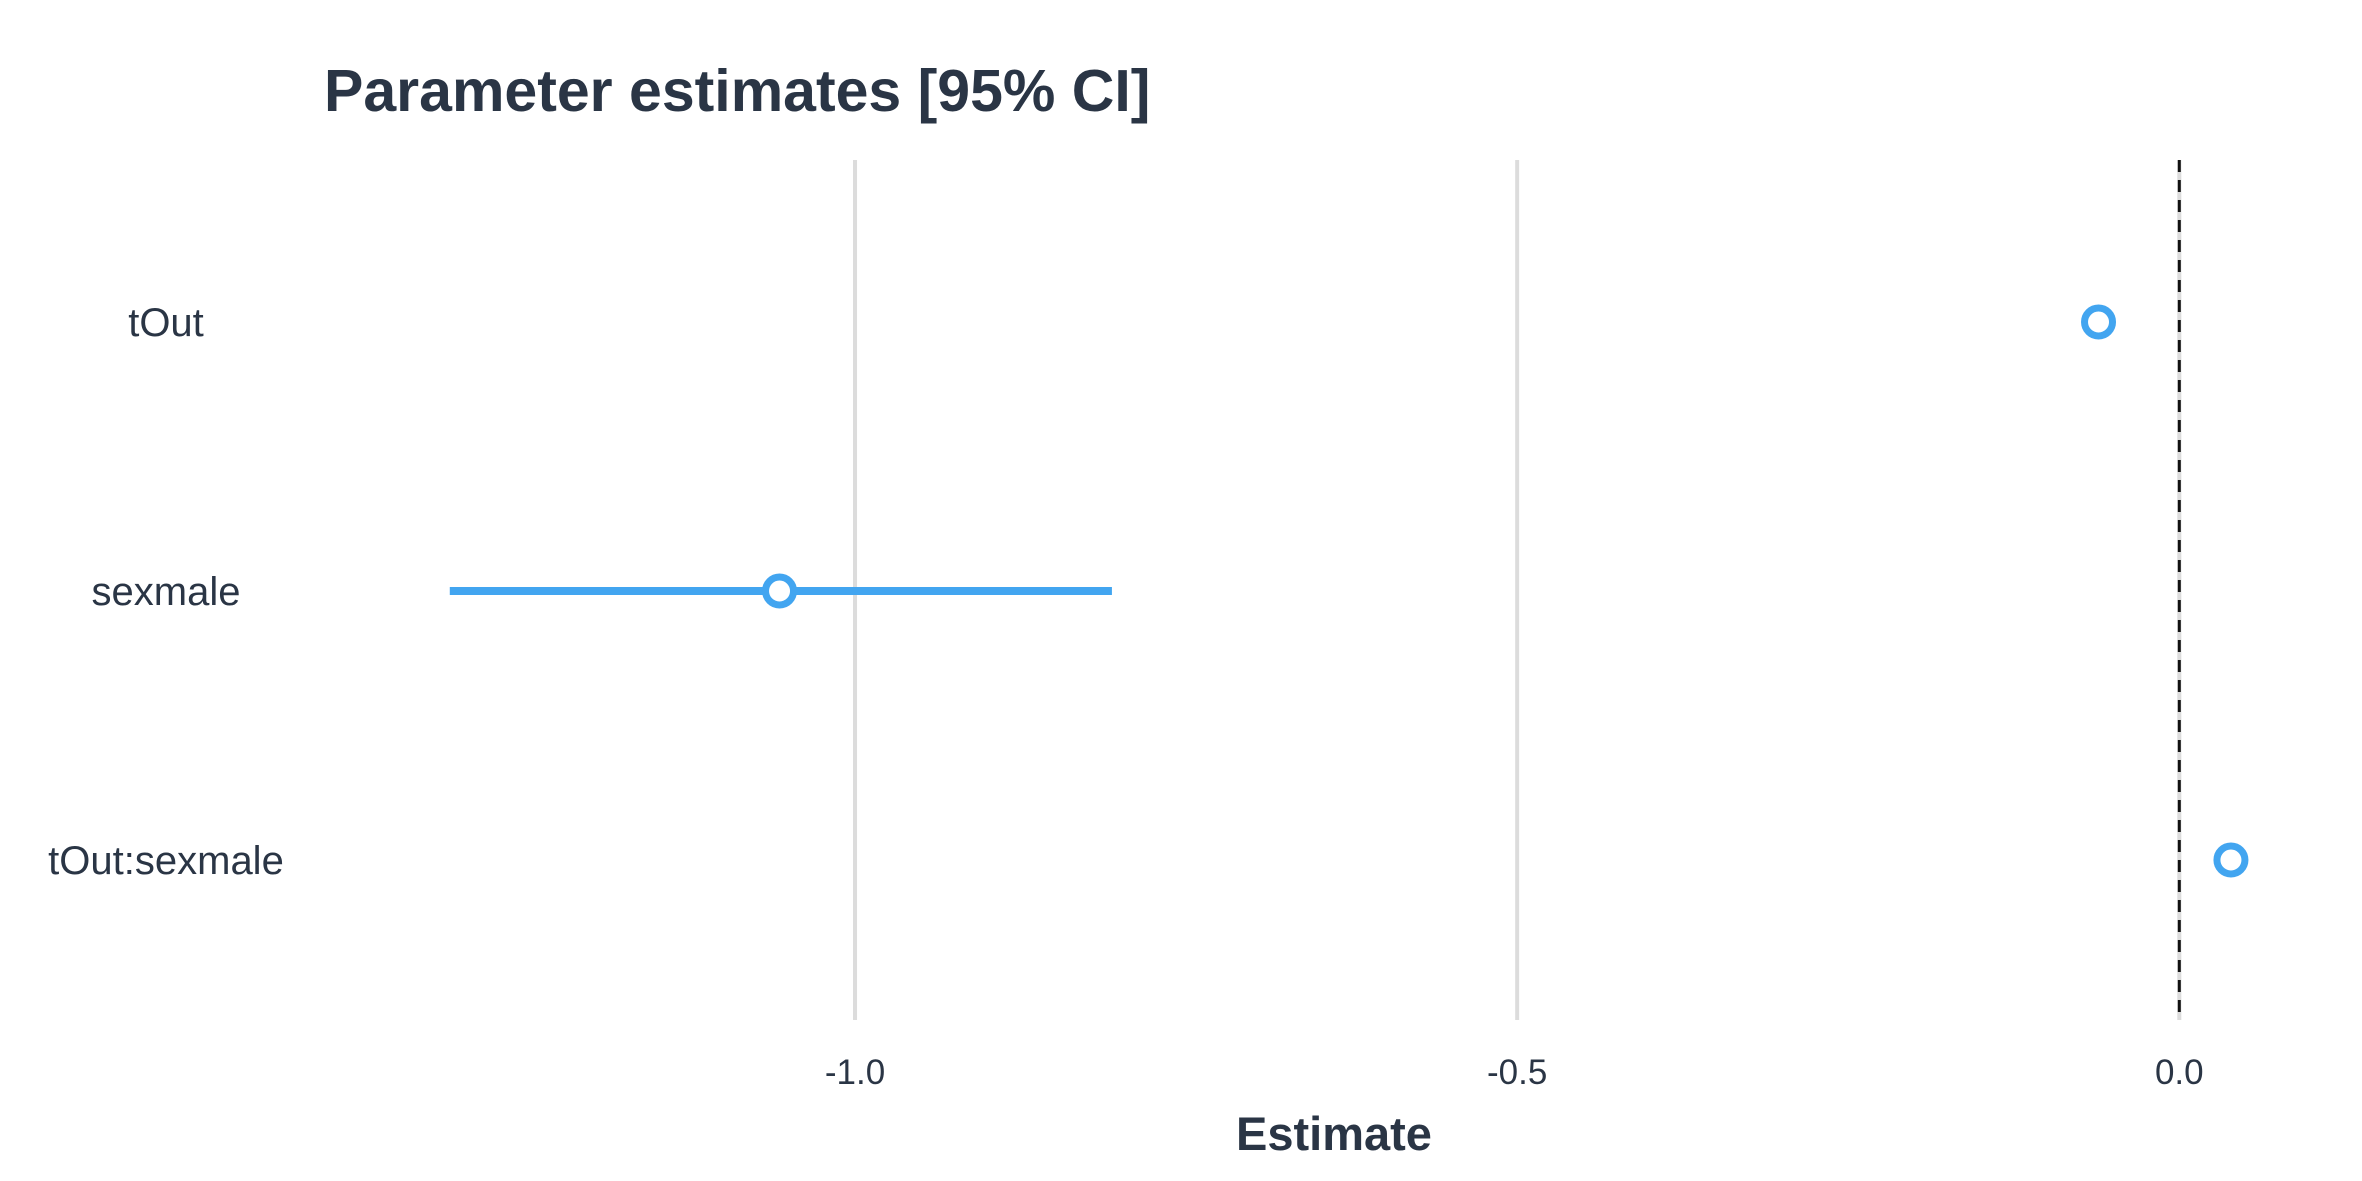  I want to click on x-tick-label: -1.0, so click(855, 1072).